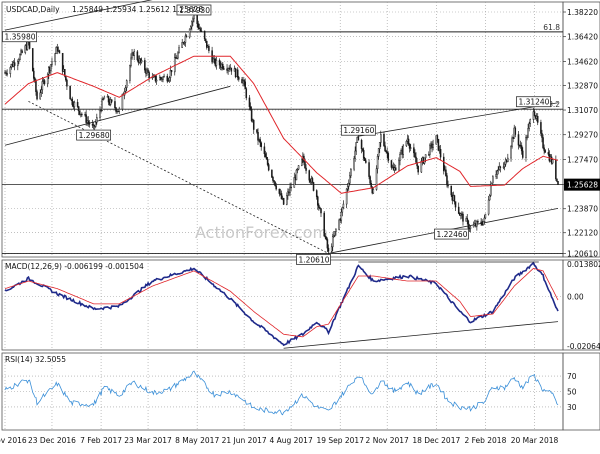 The image size is (600, 454). What do you see at coordinates (535, 440) in the screenshot?
I see `x-tick-label: 20 Mar 2018` at bounding box center [535, 440].